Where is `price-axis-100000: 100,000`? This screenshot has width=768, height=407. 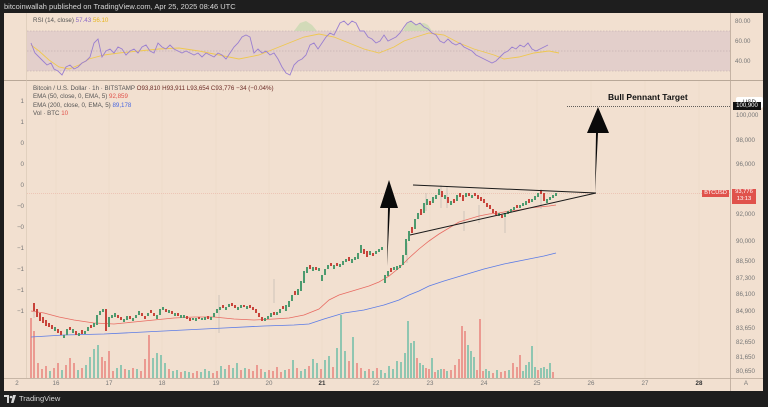 price-axis-100000: 100,000 is located at coordinates (747, 115).